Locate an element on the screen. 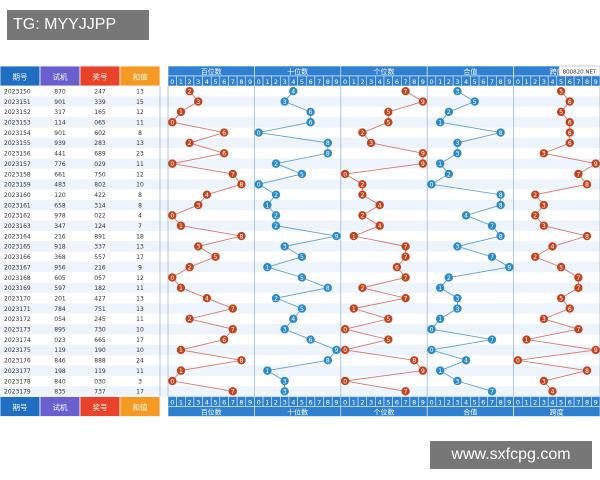 This screenshot has width=600, height=480. table-cell: 918 is located at coordinates (60, 247).